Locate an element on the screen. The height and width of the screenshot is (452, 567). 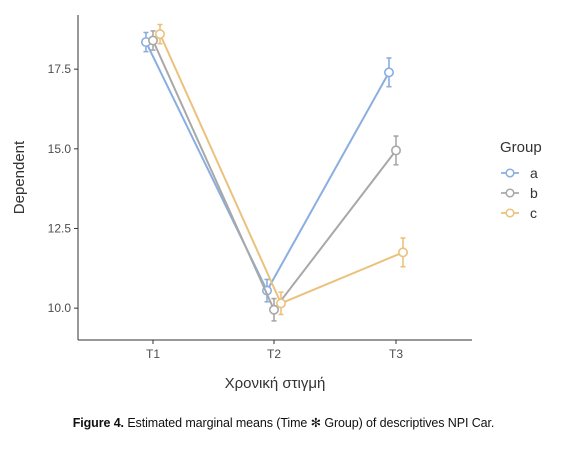
legend-item-a: a is located at coordinates (519, 173).